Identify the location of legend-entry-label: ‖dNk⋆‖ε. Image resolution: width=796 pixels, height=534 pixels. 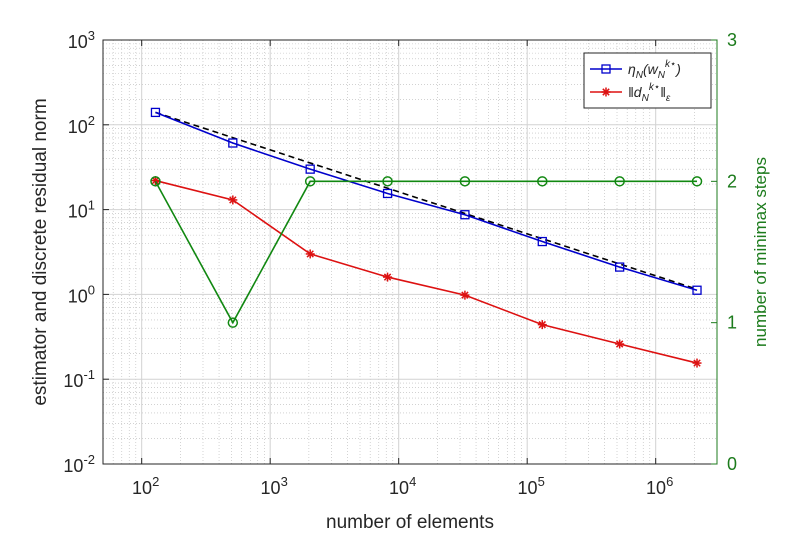
(649, 93).